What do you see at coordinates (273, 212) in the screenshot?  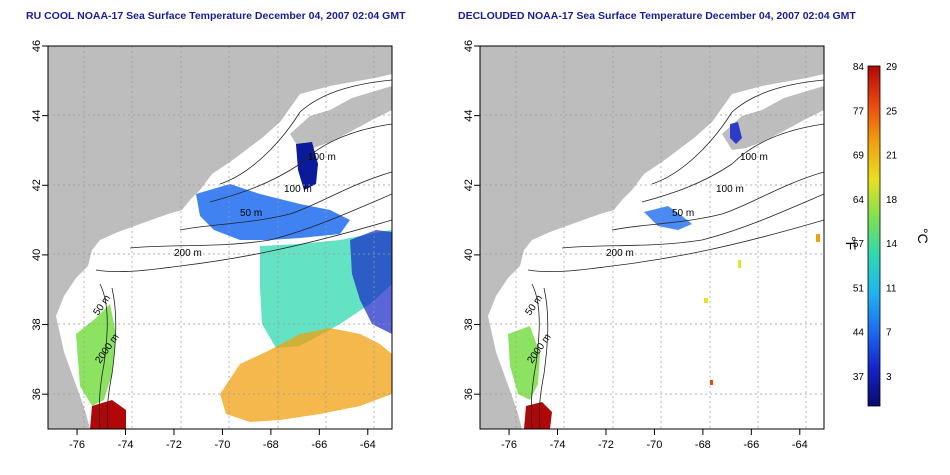 I see `sst-patch-north` at bounding box center [273, 212].